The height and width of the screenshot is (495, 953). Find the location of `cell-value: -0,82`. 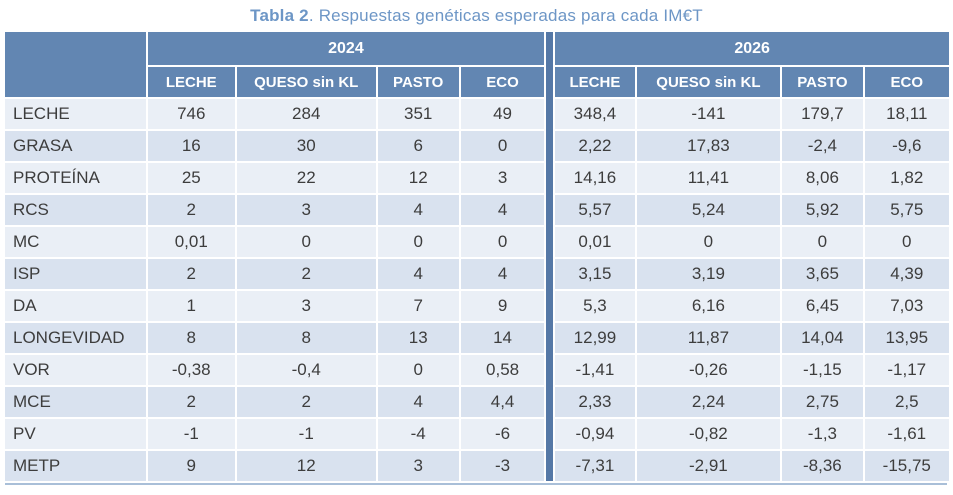

cell-value: -0,82 is located at coordinates (708, 434).